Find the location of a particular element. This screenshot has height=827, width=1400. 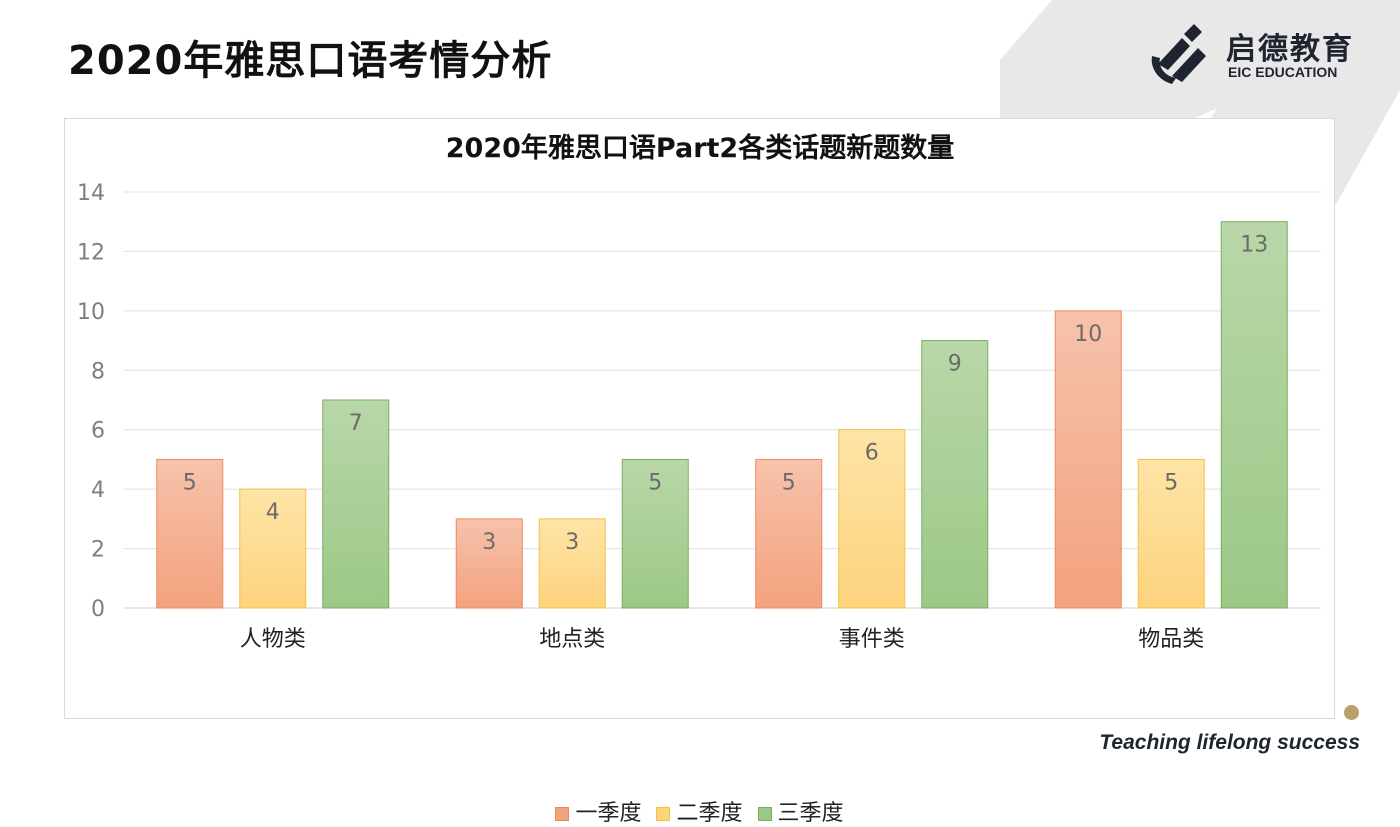

legend-item-q1: 一季度 is located at coordinates (598, 811).